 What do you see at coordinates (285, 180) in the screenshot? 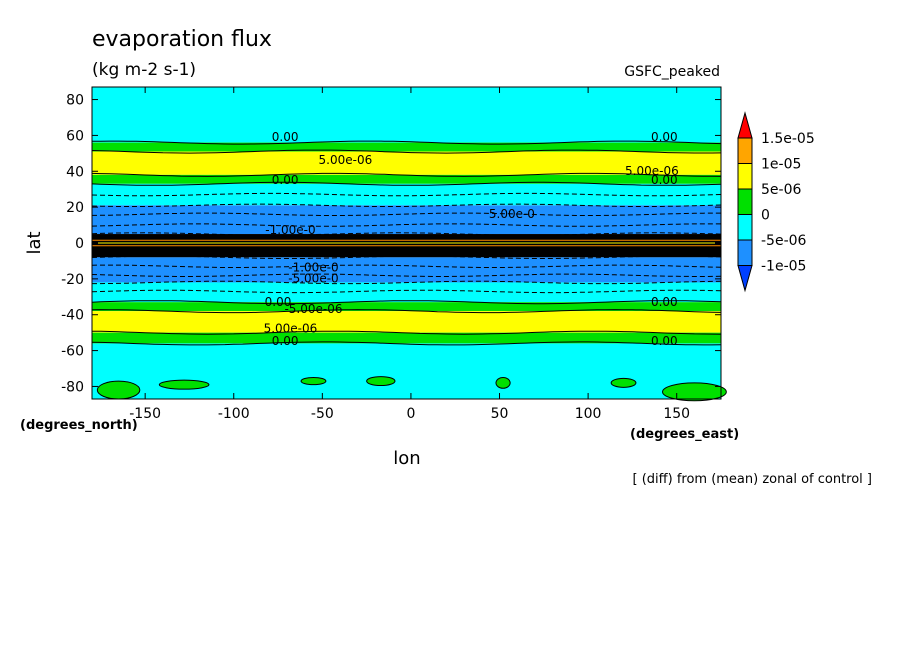
I see `contour-label-5: 0.00` at bounding box center [285, 180].